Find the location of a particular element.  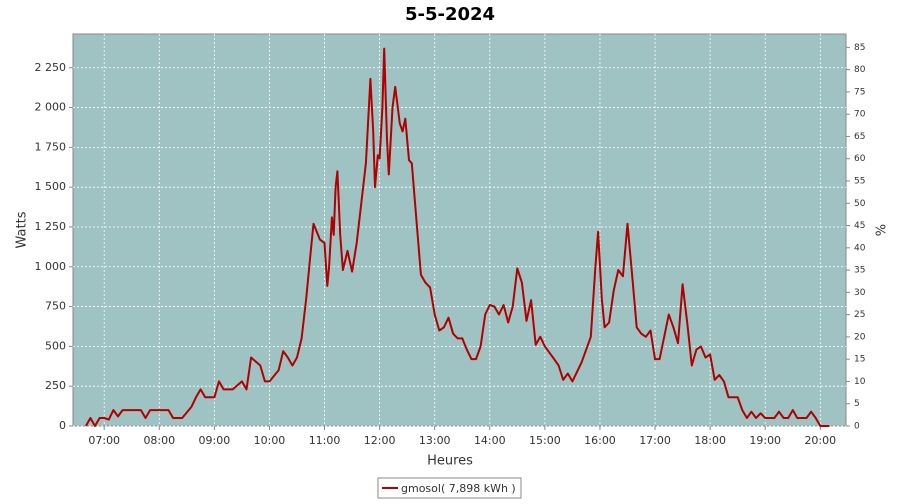

x-axis-label: Heures is located at coordinates (450, 461).